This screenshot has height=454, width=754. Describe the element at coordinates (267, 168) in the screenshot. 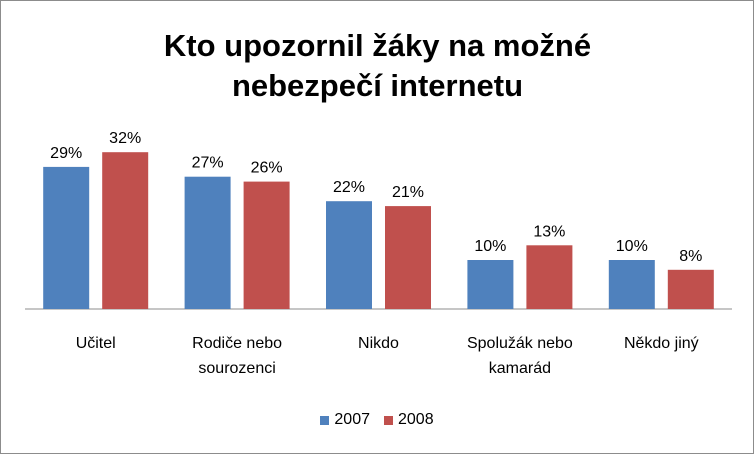

I see `data-label: 26%` at that location.